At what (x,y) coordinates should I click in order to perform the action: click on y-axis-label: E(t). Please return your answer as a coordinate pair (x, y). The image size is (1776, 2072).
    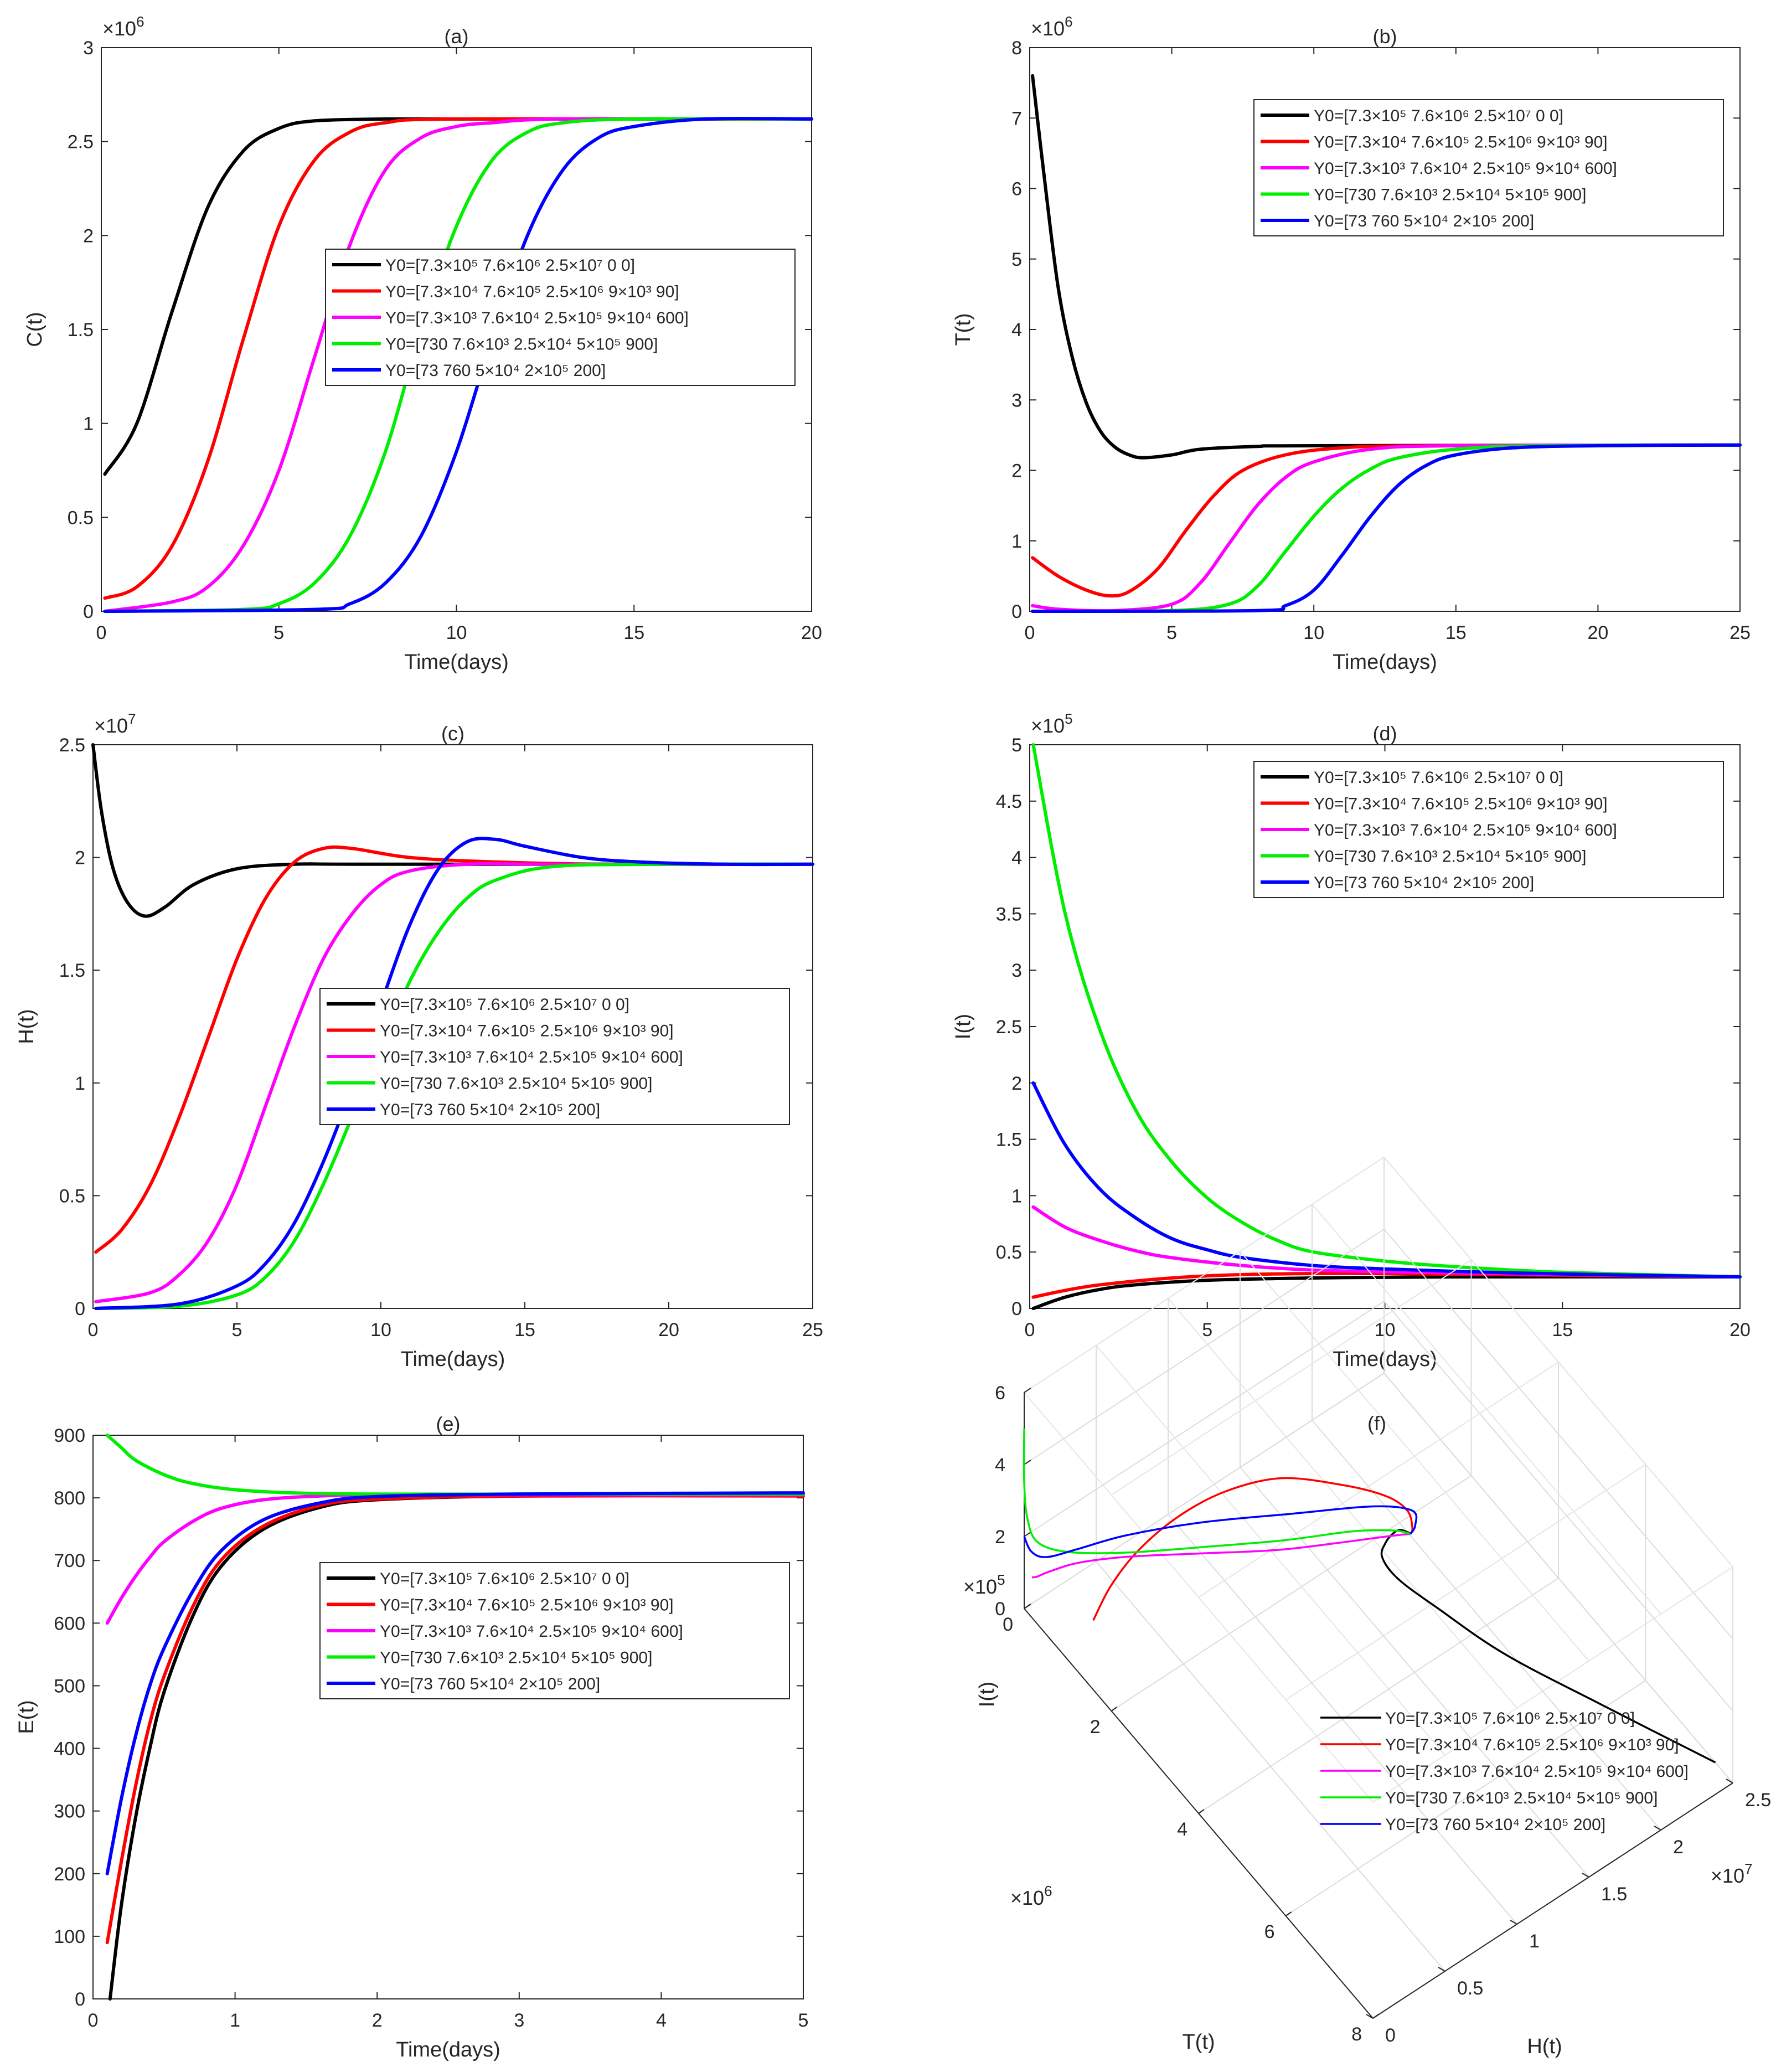
    Looking at the image, I should click on (27, 1717).